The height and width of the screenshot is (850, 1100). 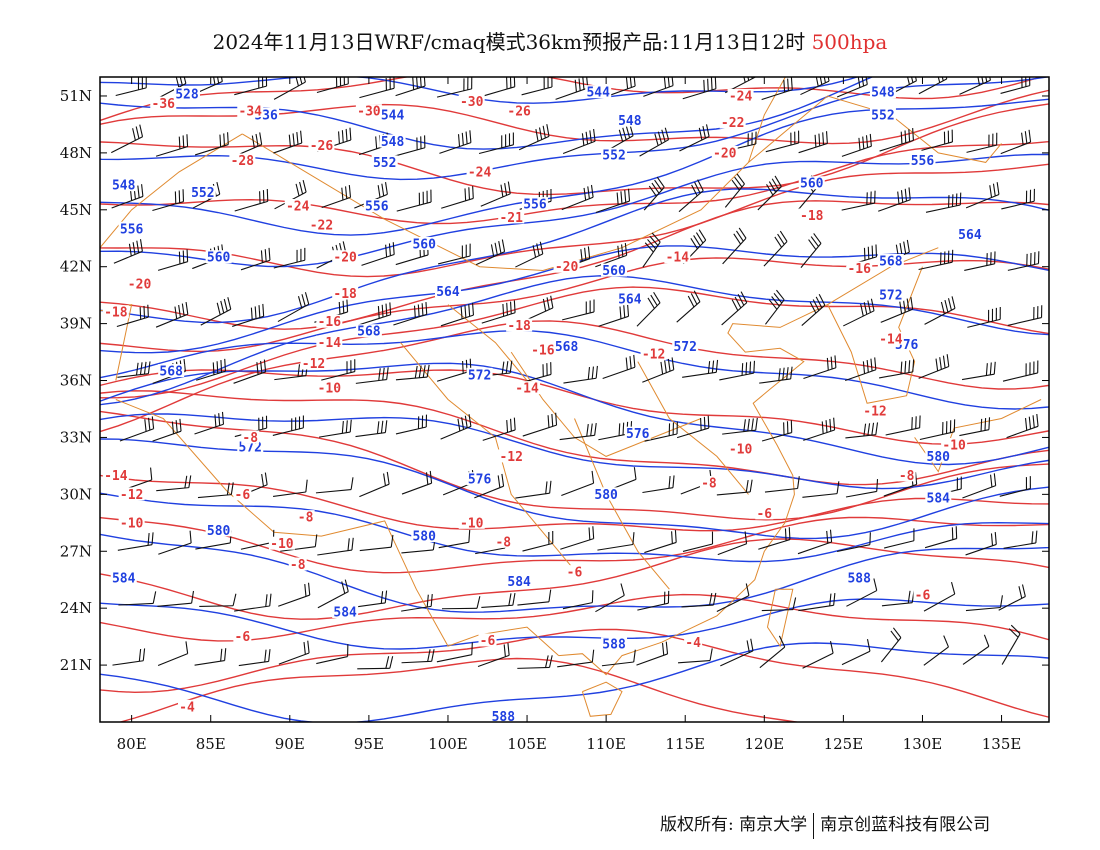 I want to click on height-label: 572, so click(x=684, y=347).